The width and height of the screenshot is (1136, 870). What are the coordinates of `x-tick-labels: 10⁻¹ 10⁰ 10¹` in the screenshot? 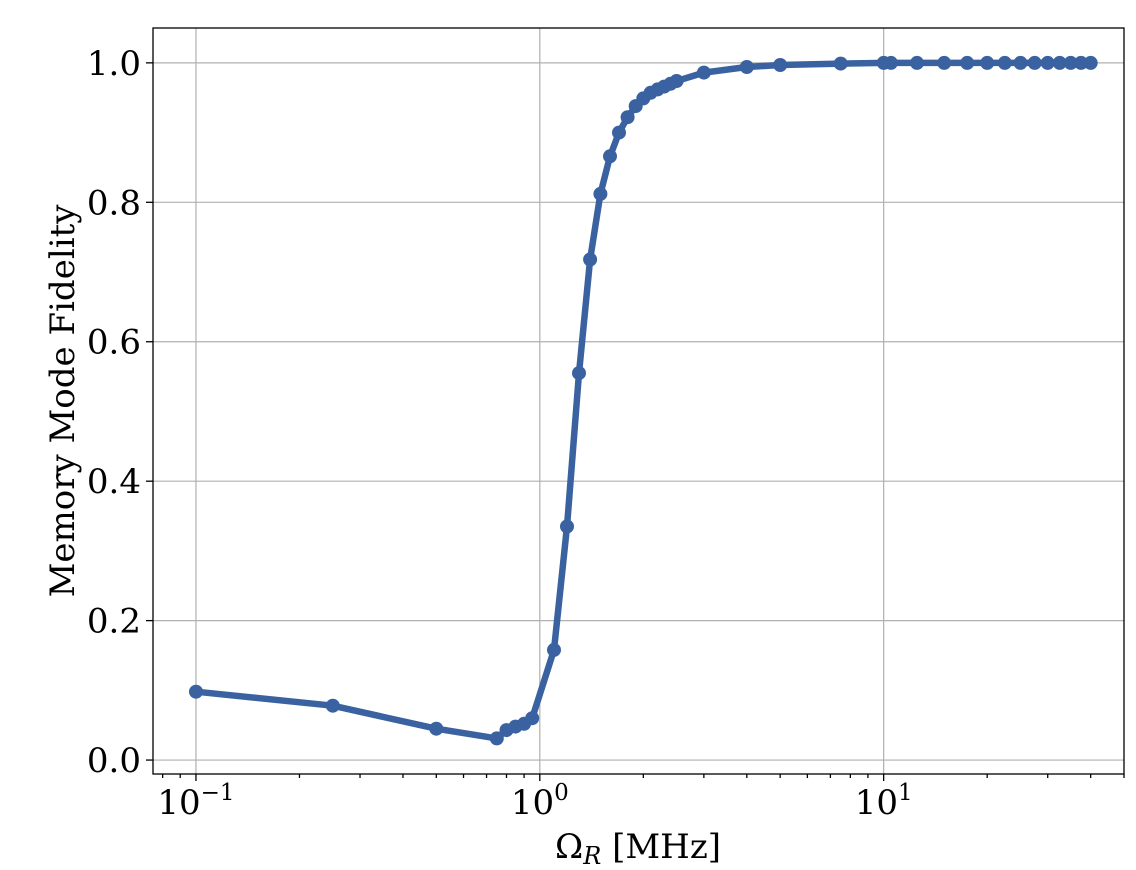 It's located at (534, 801).